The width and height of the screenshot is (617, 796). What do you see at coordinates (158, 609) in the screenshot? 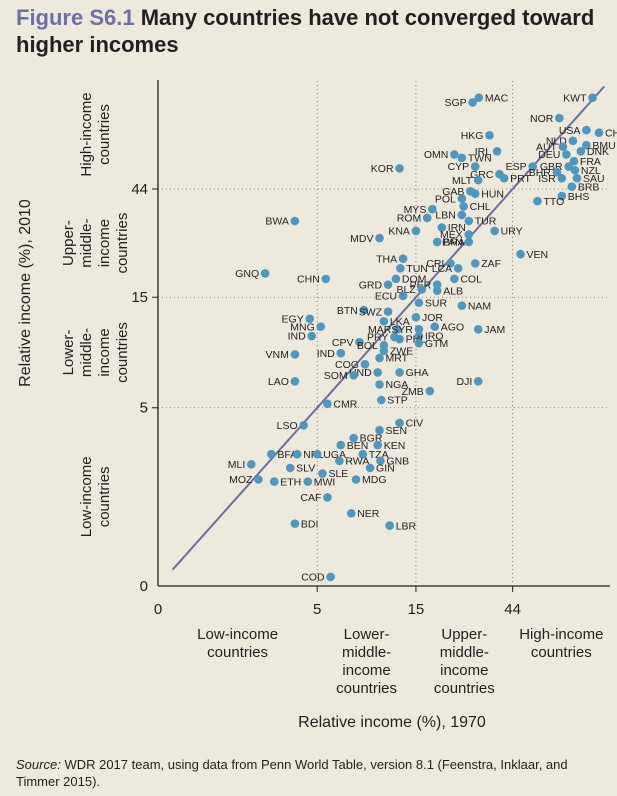
I see `x-tick-label: 0` at bounding box center [158, 609].